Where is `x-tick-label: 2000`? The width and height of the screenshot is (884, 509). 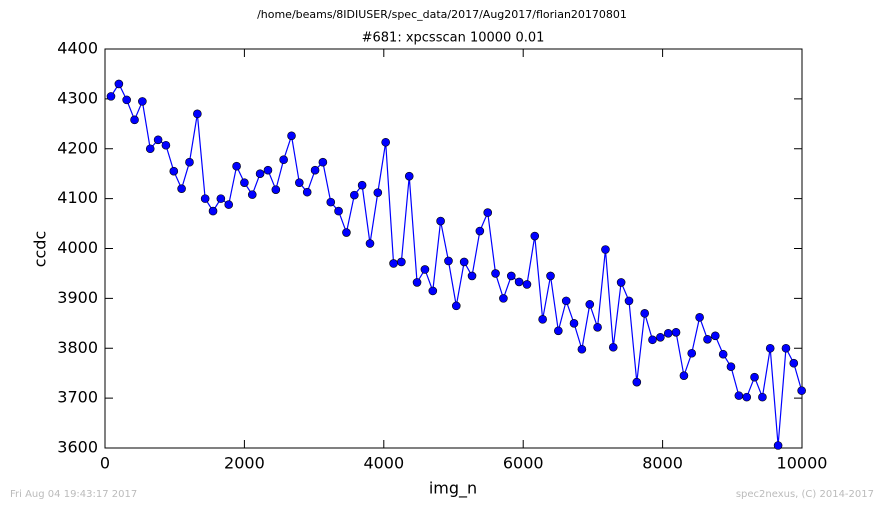 x-tick-label: 2000 is located at coordinates (244, 463).